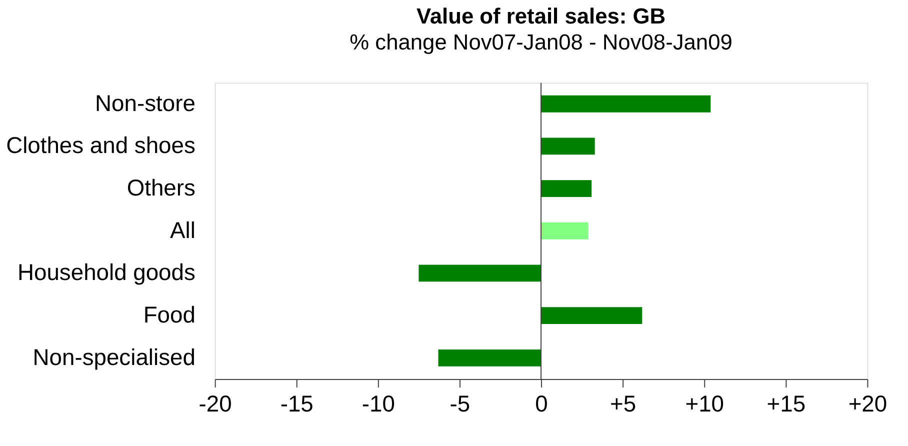  I want to click on x-tick-label: -10, so click(378, 403).